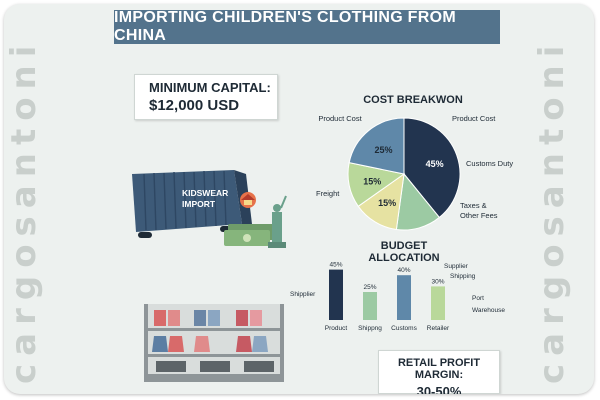 The width and height of the screenshot is (600, 400). I want to click on pie-slice-label: Customs Duty, so click(489, 163).